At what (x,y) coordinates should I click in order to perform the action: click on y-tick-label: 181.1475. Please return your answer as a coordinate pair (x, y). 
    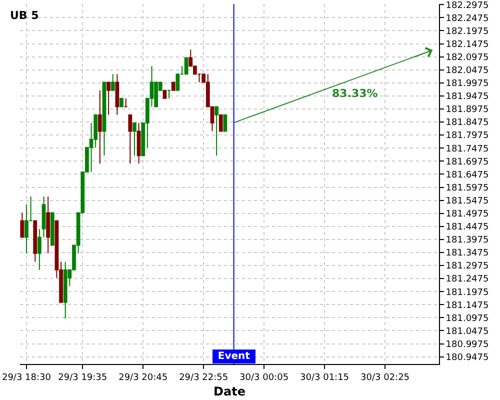
    Looking at the image, I should click on (467, 305).